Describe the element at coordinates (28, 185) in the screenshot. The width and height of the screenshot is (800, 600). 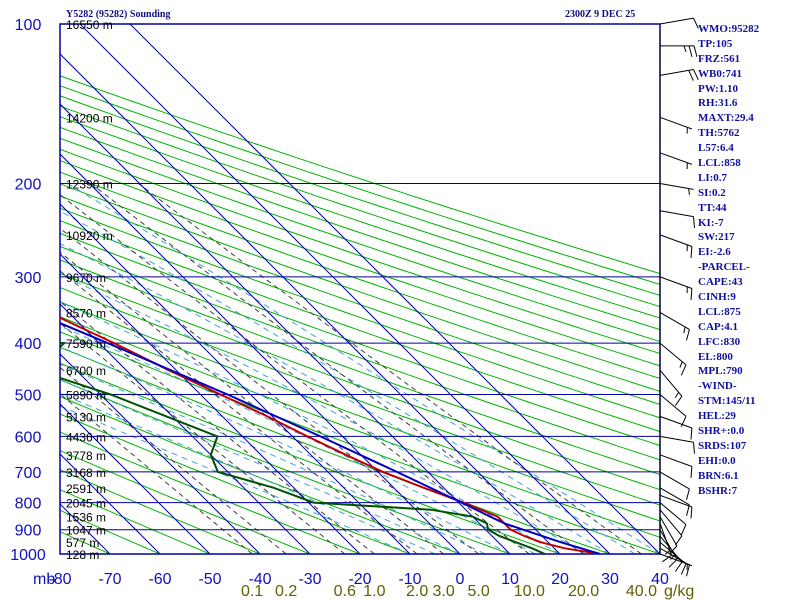
I see `pressure-tick-label: 200` at that location.